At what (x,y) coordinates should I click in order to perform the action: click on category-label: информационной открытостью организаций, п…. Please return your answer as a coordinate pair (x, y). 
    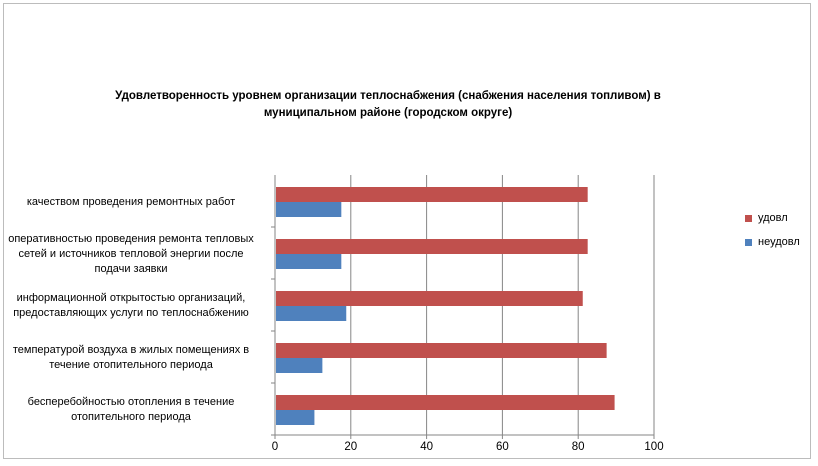
    Looking at the image, I should click on (133, 306).